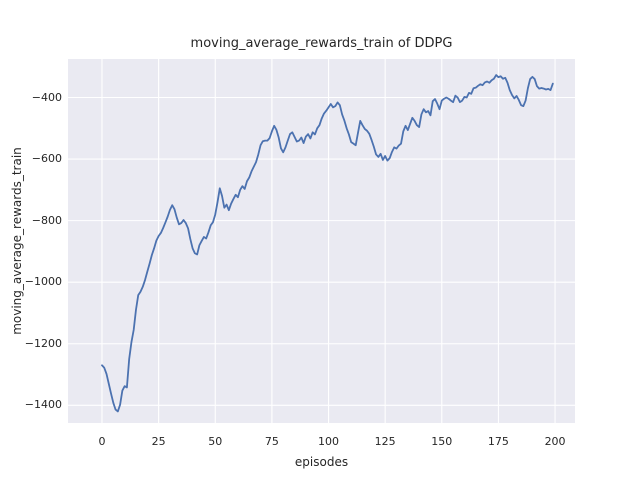  What do you see at coordinates (271, 441) in the screenshot?
I see `x-tick-label: 75` at bounding box center [271, 441].